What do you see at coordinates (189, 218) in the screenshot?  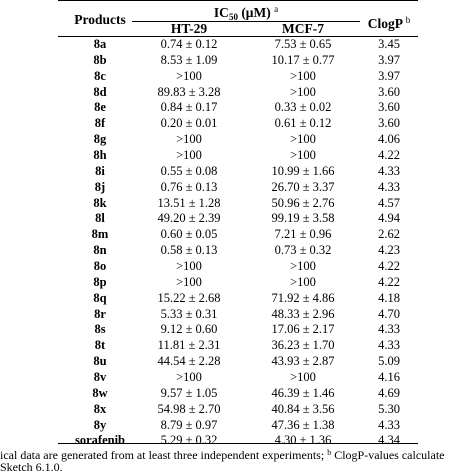 I see `ht29-cell: 49.20 ± 2.39` at bounding box center [189, 218].